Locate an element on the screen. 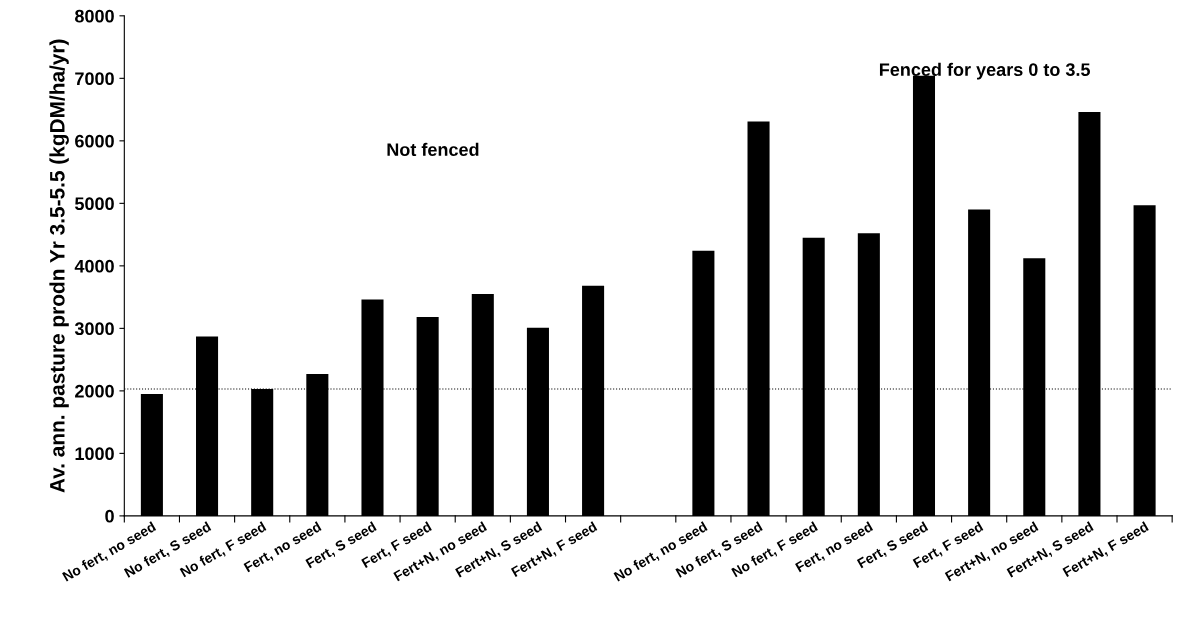 Image resolution: width=1184 pixels, height=633 pixels. y-tick-label: 5000 is located at coordinates (94, 204).